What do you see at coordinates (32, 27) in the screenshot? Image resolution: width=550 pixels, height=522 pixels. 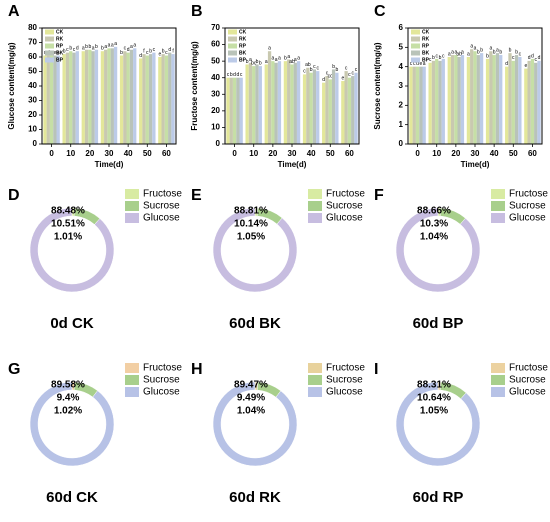 I see `y-tick-label: 80` at bounding box center [32, 27].